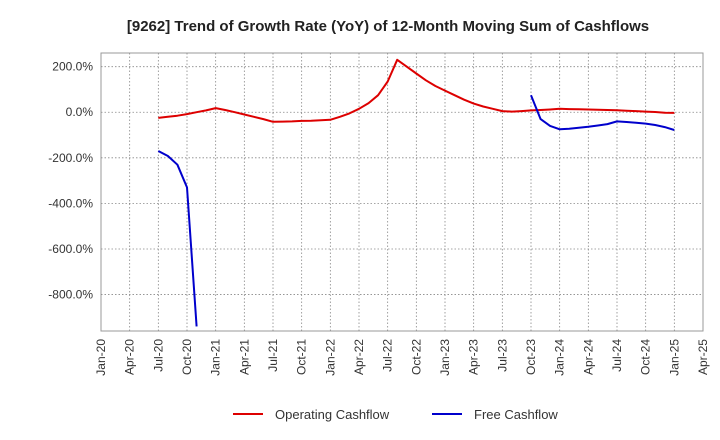 The image size is (720, 440). Describe the element at coordinates (703, 357) in the screenshot. I see `x-tick-label: Apr-25` at that location.